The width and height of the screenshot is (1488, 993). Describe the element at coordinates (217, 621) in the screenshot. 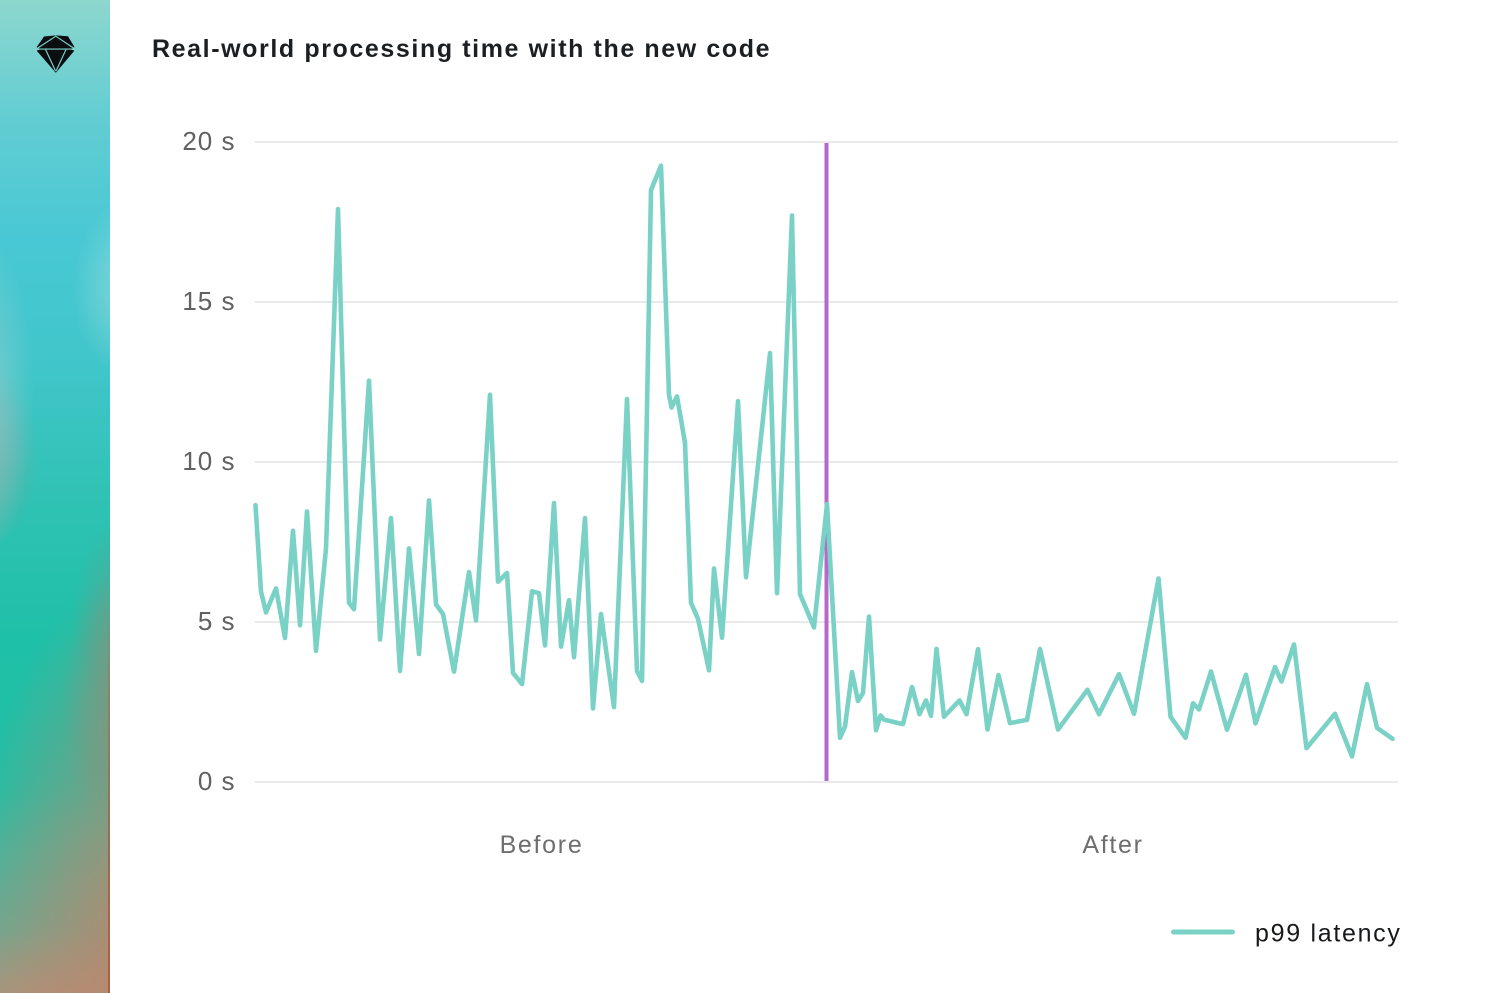

I see `svg-text: 5 s` at that location.